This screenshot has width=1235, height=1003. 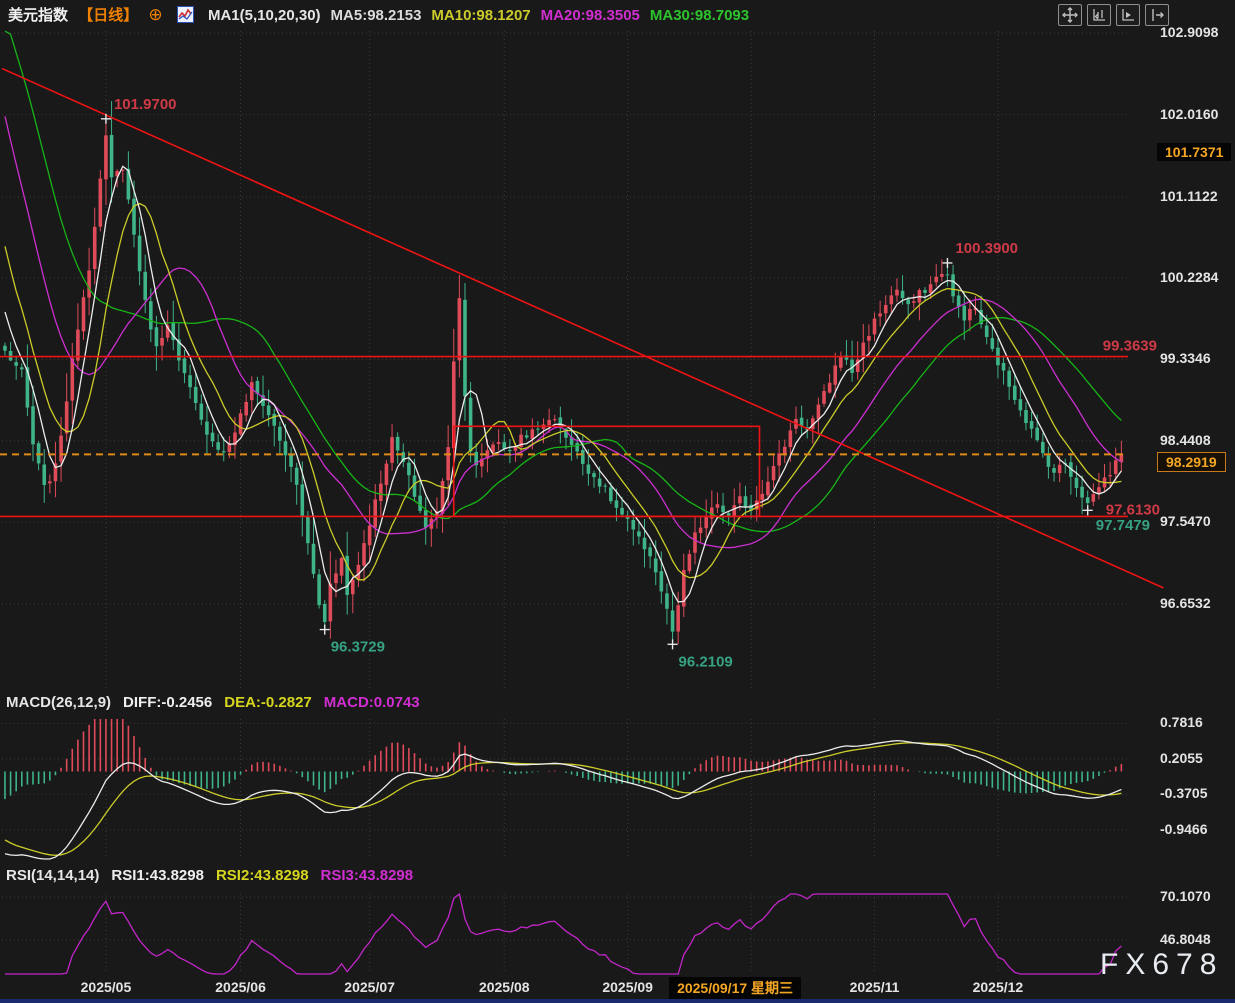 What do you see at coordinates (1133, 509) in the screenshot?
I see `support-label: 97.6130` at bounding box center [1133, 509].